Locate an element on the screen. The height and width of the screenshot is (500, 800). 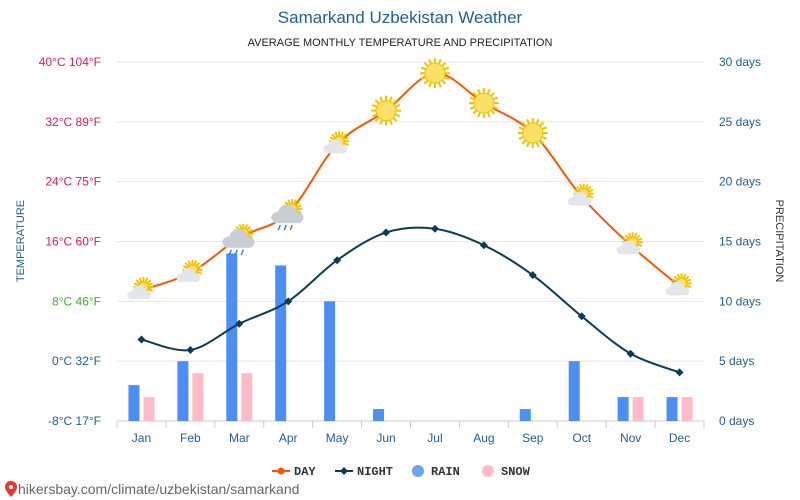
precip-tick-label: 5 days is located at coordinates (736, 361).